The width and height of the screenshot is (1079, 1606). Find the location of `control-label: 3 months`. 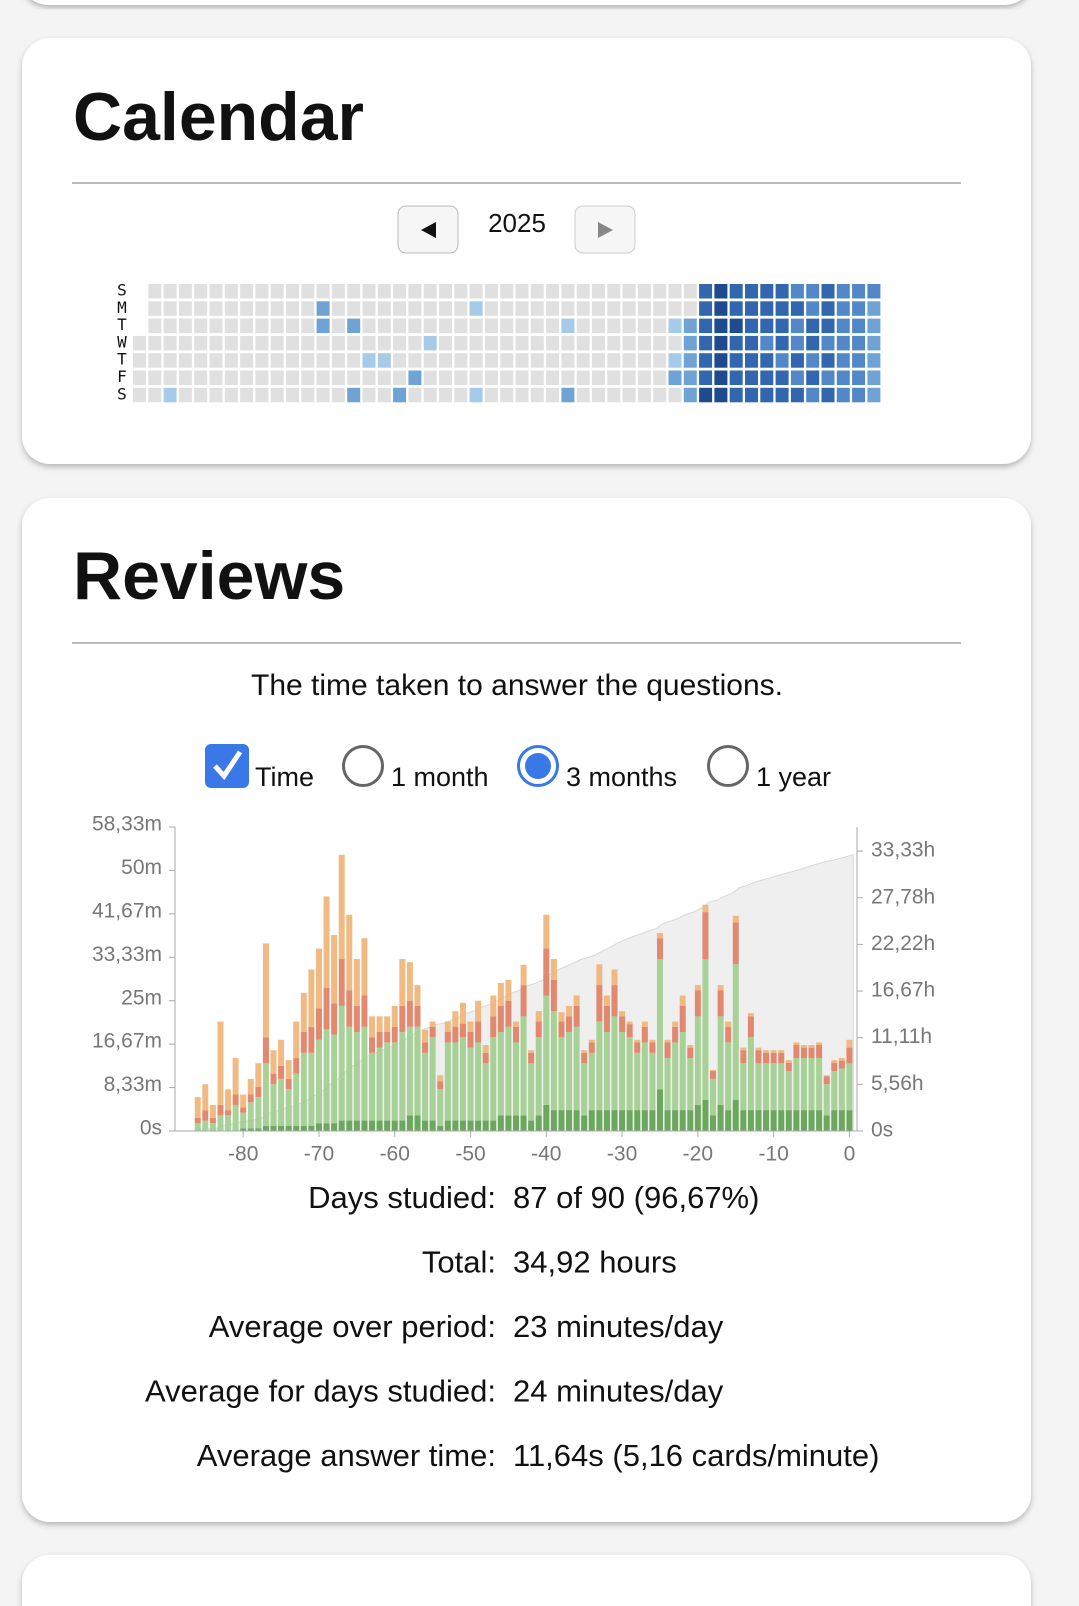

control-label: 3 months is located at coordinates (621, 777).